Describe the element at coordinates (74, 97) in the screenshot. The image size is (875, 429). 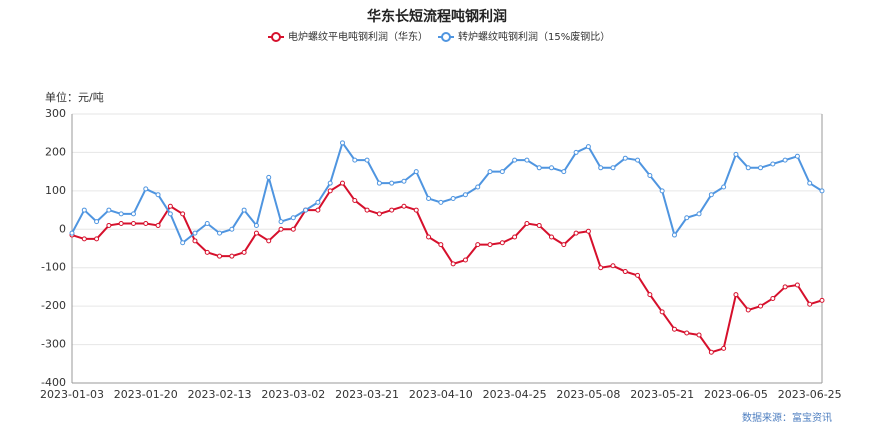
I see `y-axis-label: 单位：元/吨` at that location.